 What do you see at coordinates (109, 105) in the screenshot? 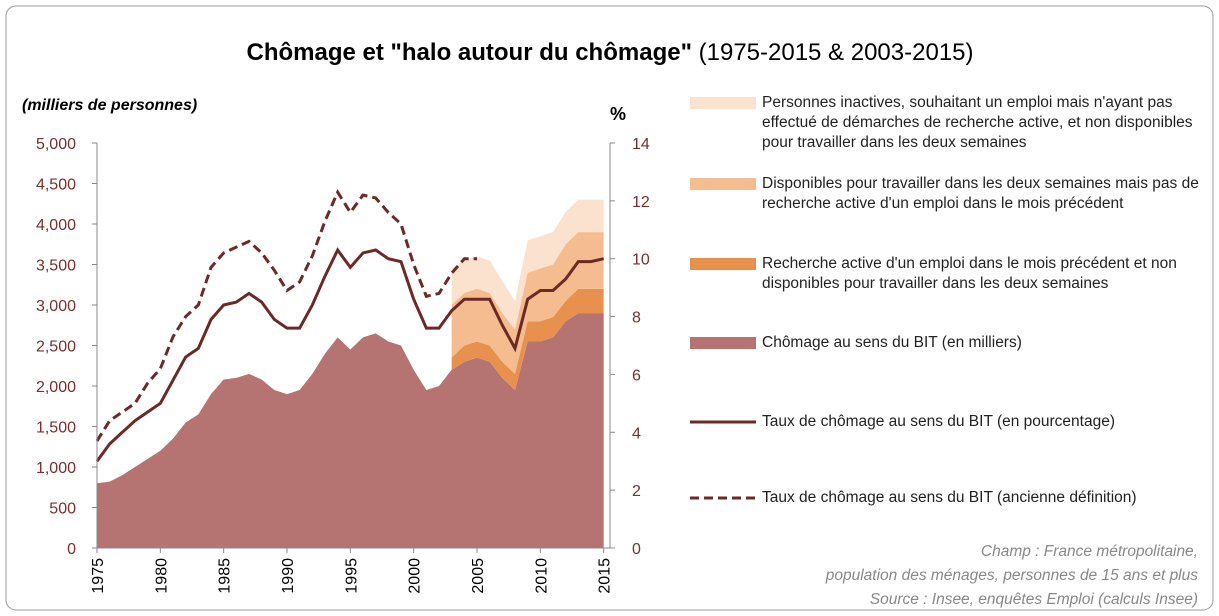
I see `y-axis-label: (milliers de personnes)` at bounding box center [109, 105].